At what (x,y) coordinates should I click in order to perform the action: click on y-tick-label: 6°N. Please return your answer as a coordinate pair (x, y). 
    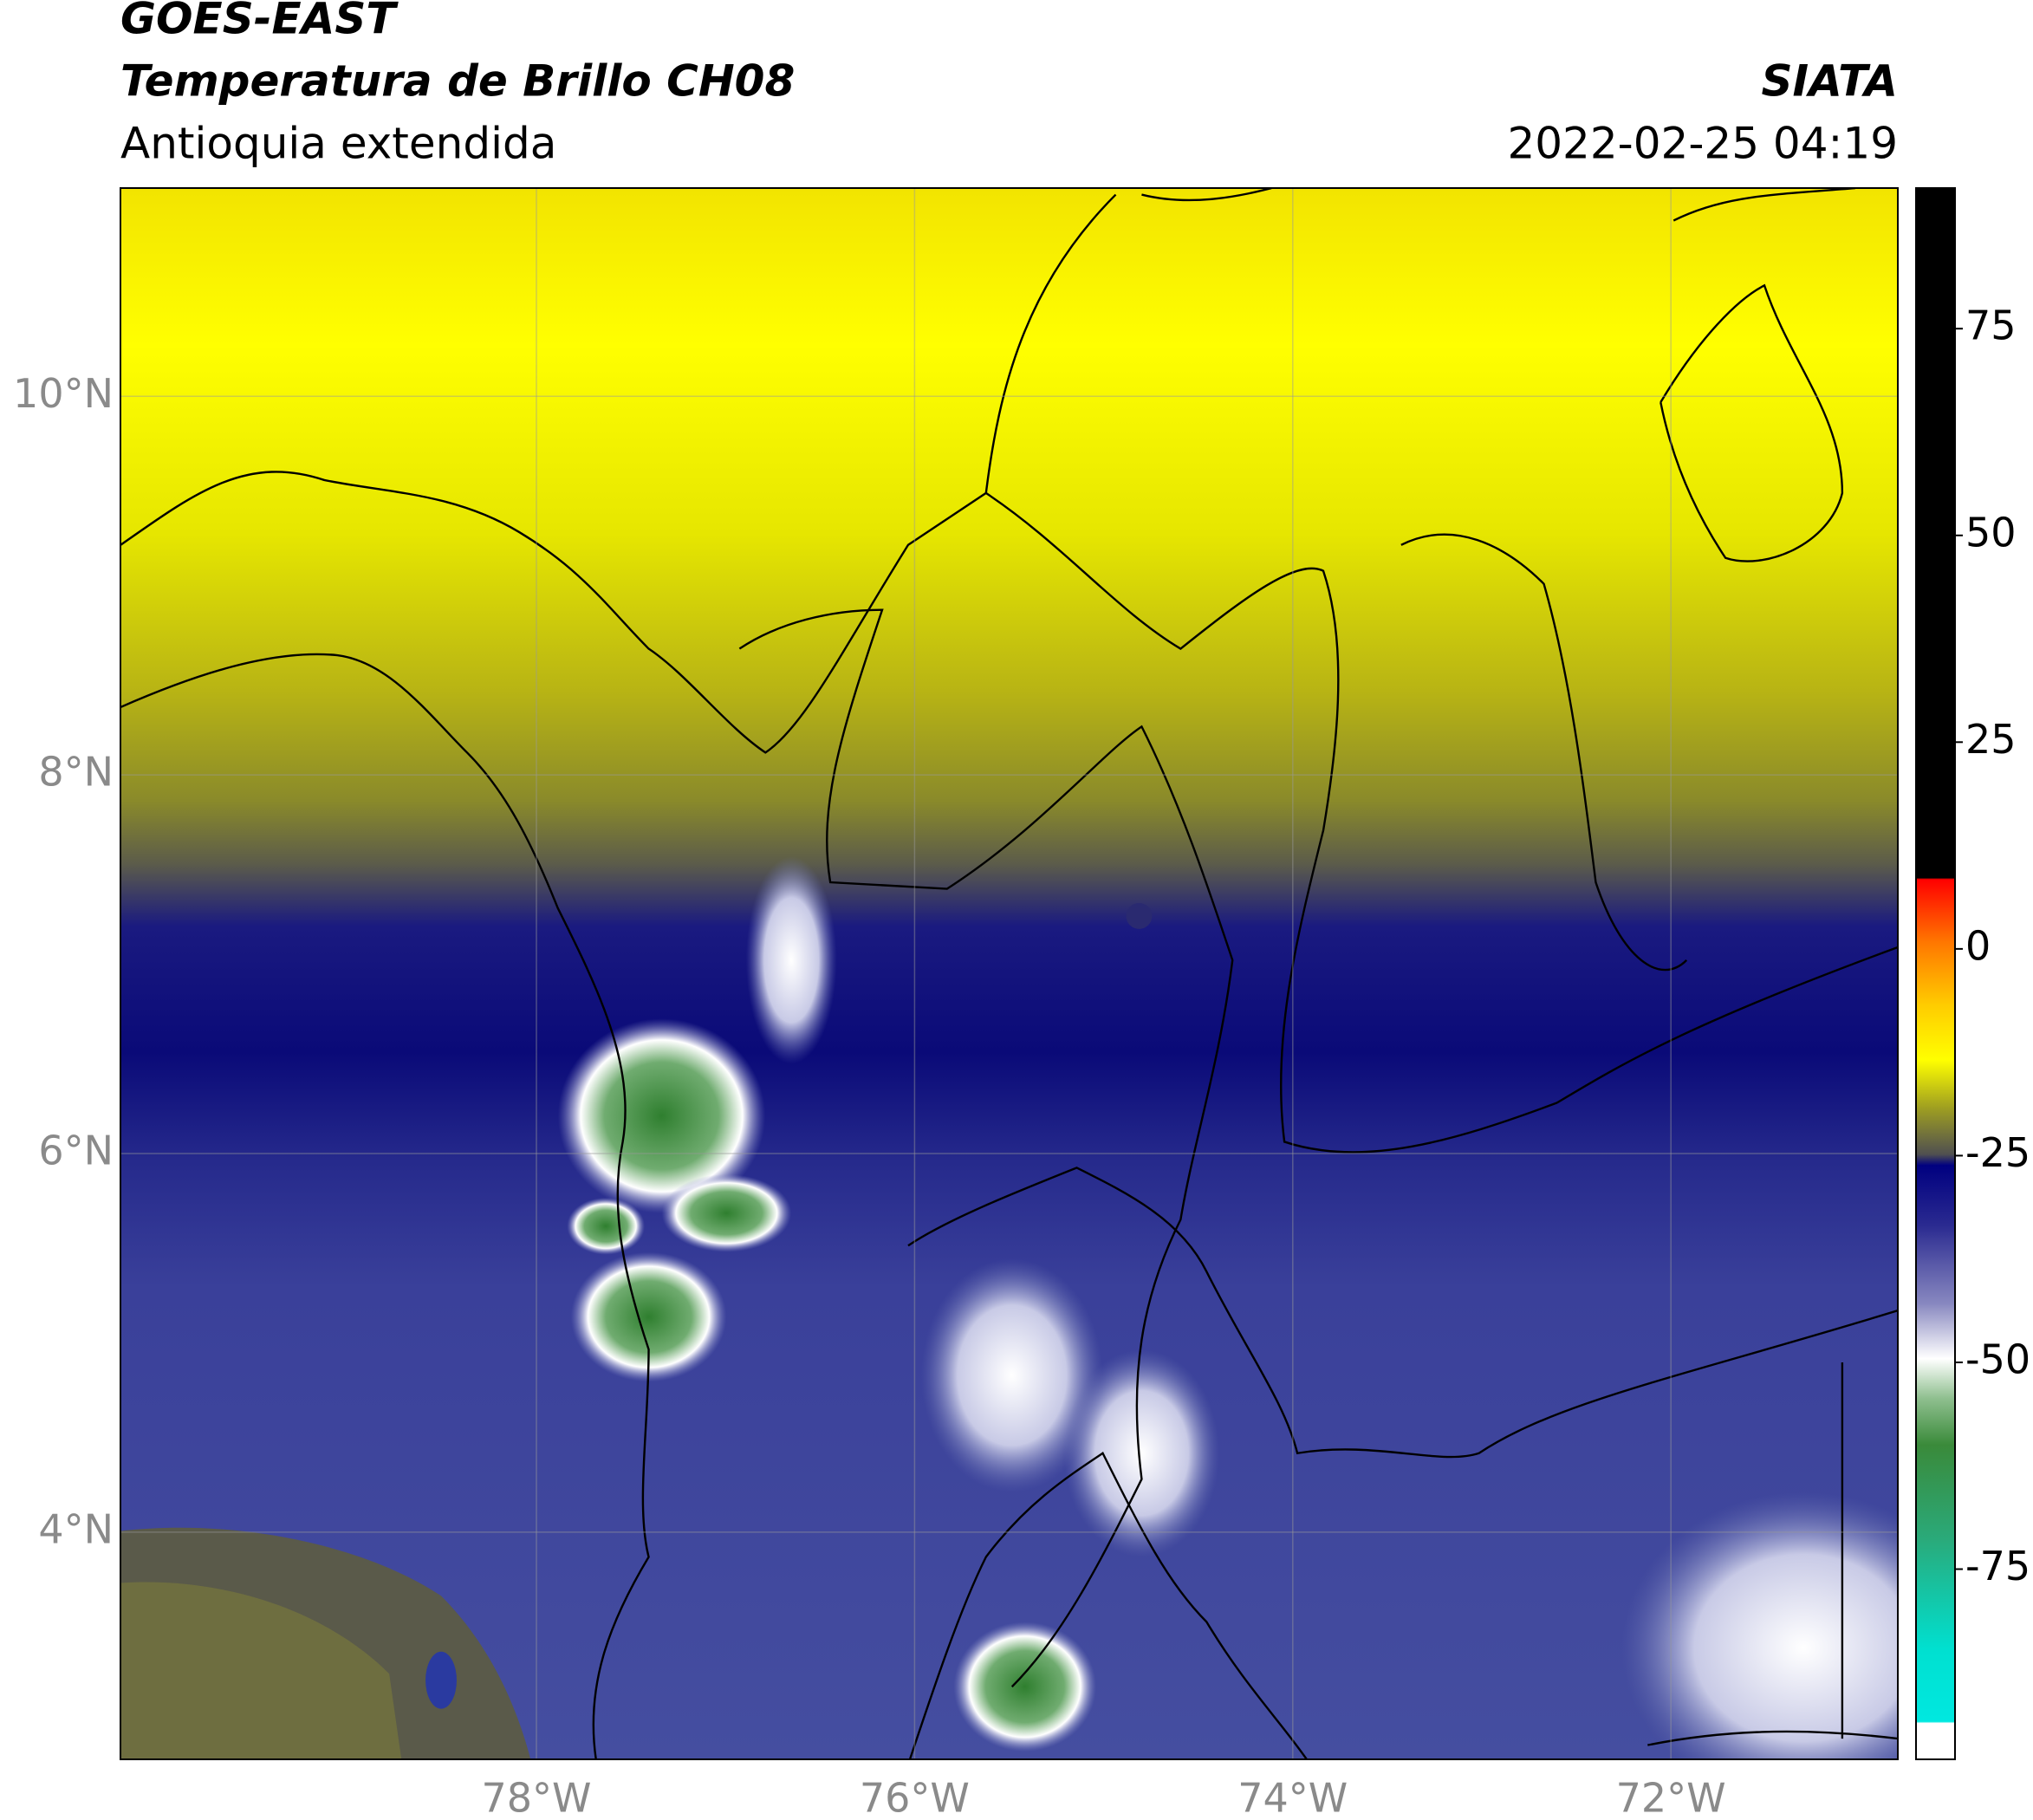
    Looking at the image, I should click on (76, 1151).